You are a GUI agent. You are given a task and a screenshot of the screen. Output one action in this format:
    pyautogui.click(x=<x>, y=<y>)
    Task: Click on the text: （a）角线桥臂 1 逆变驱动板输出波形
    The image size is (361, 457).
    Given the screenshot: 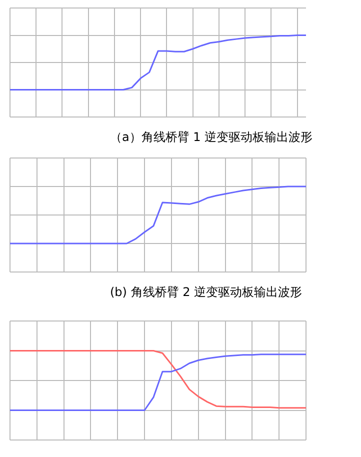 What is the action you would take?
    pyautogui.click(x=211, y=137)
    